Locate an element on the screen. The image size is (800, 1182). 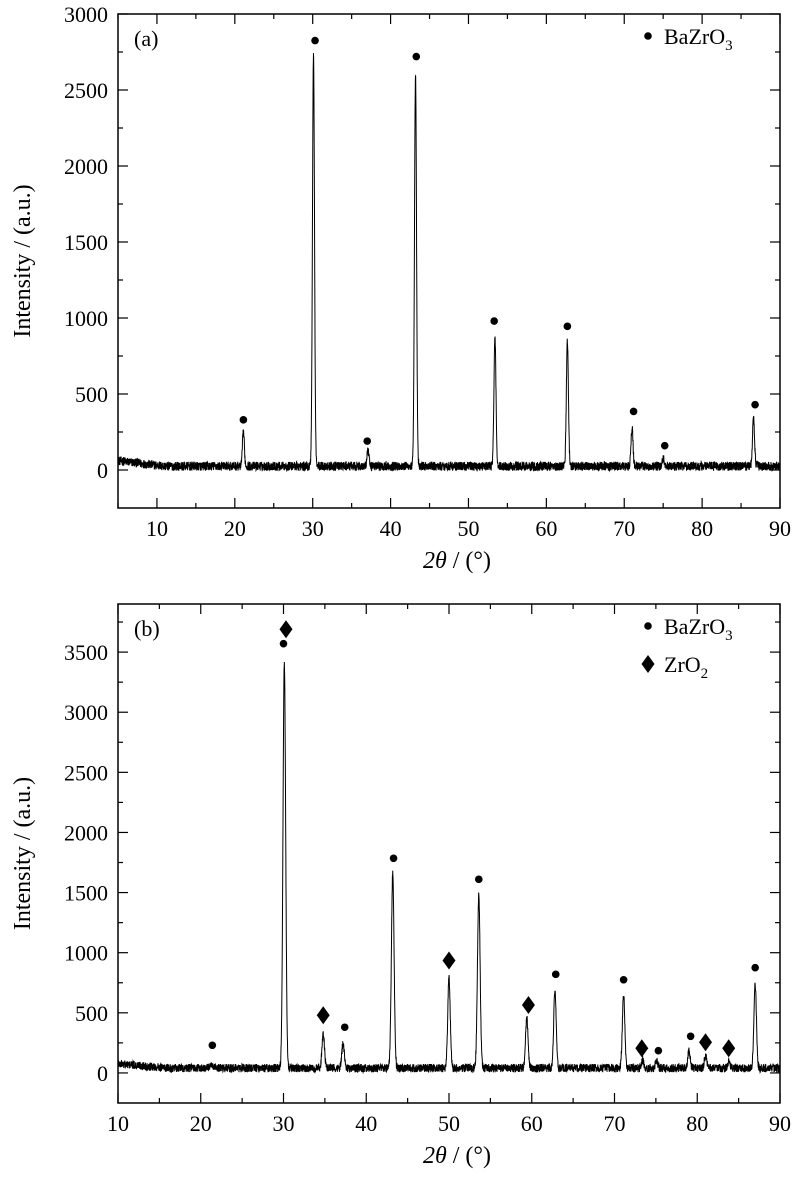
legend-subscript: 2 is located at coordinates (705, 674).